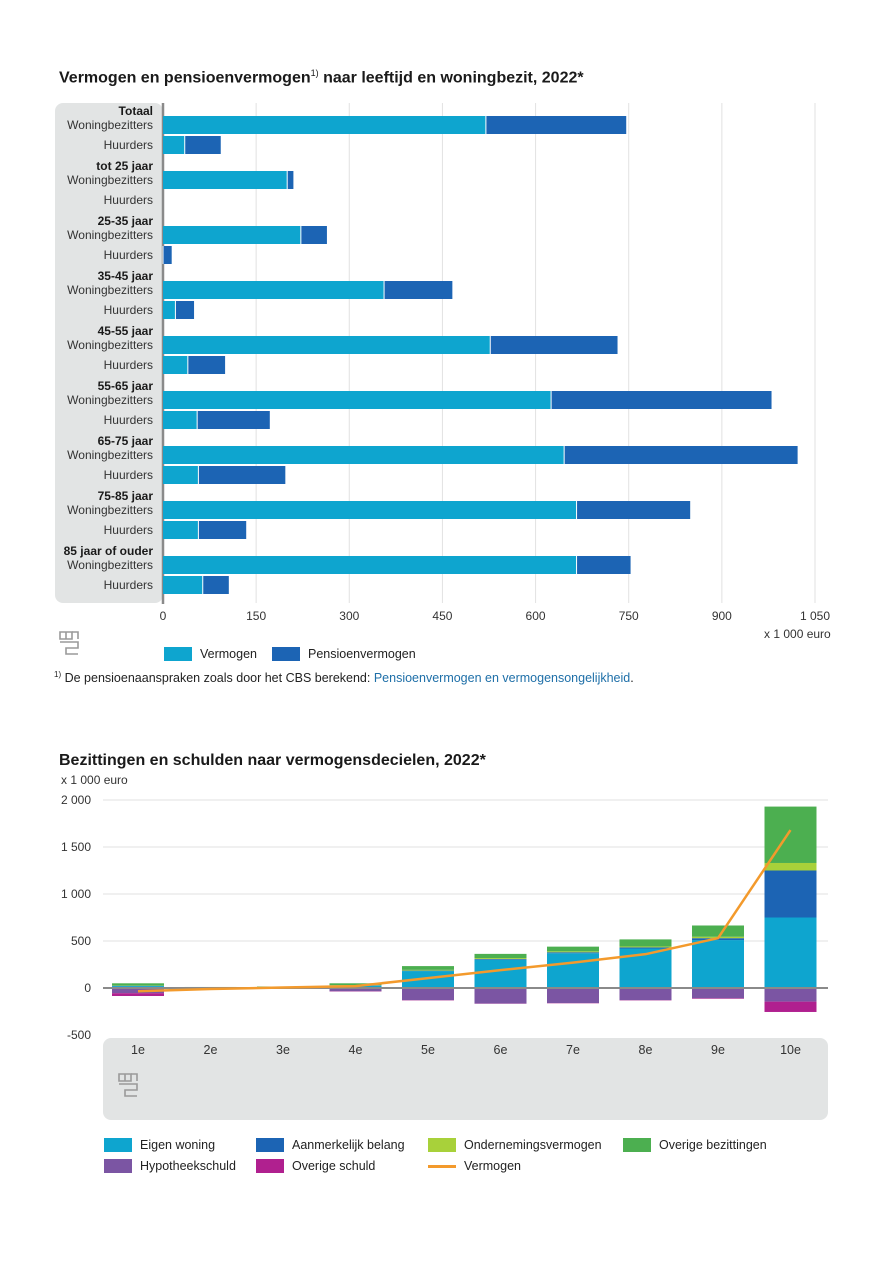  Describe the element at coordinates (451, 78) in the screenshot. I see `chart1-title-rest: naar leeftijd en woningbezit, 2022*` at that location.